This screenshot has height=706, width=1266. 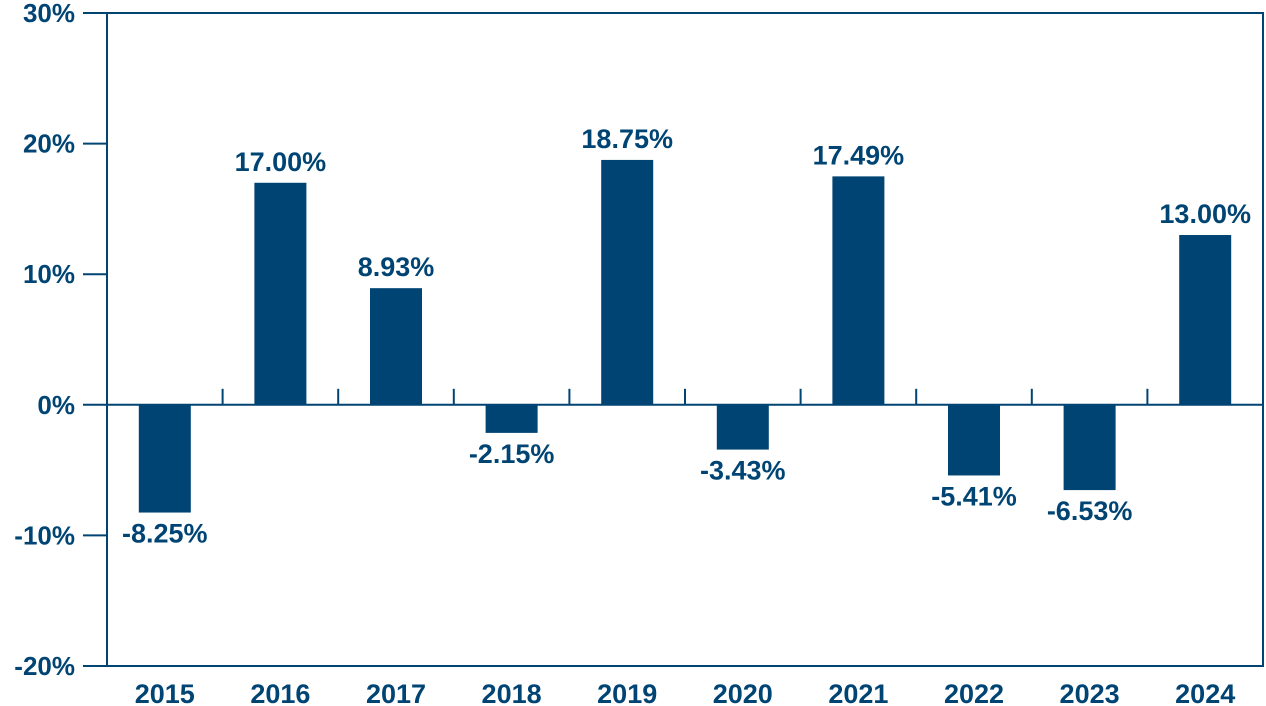 I want to click on bar-2023, so click(x=1089, y=447).